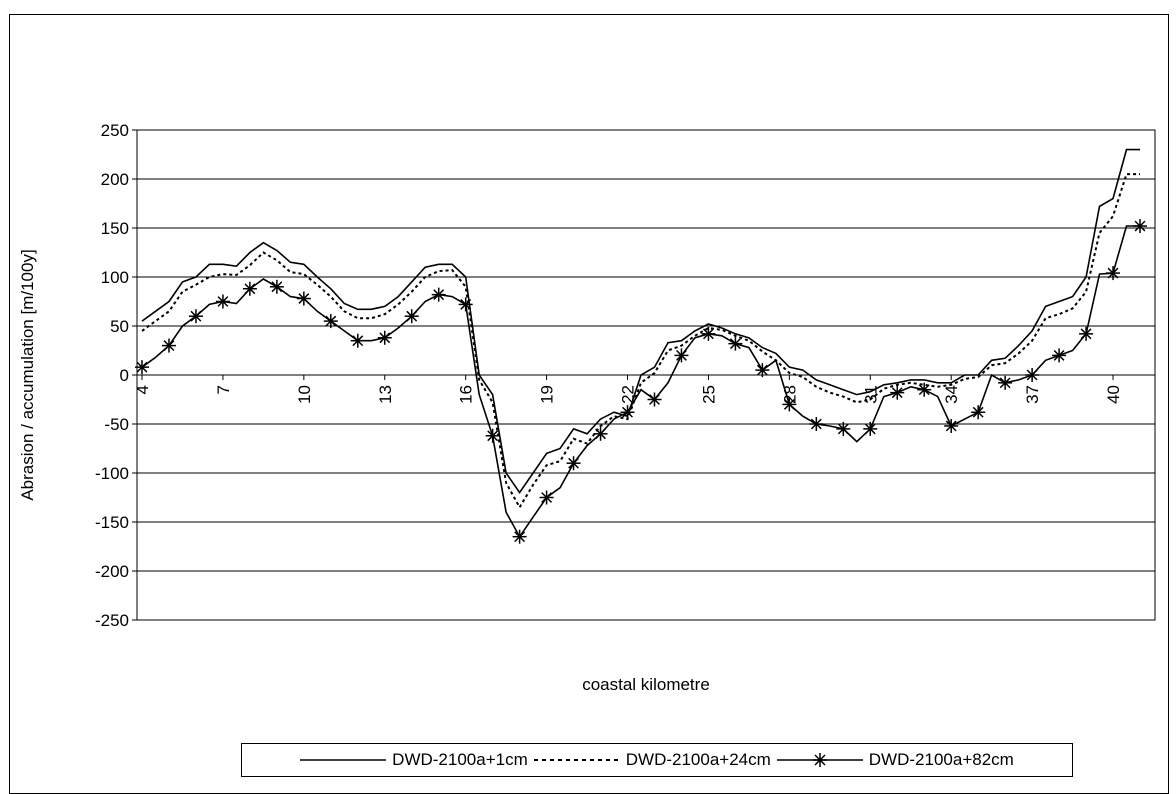 The height and width of the screenshot is (794, 1176). Describe the element at coordinates (223, 389) in the screenshot. I see `x-tick-label: 7` at that location.